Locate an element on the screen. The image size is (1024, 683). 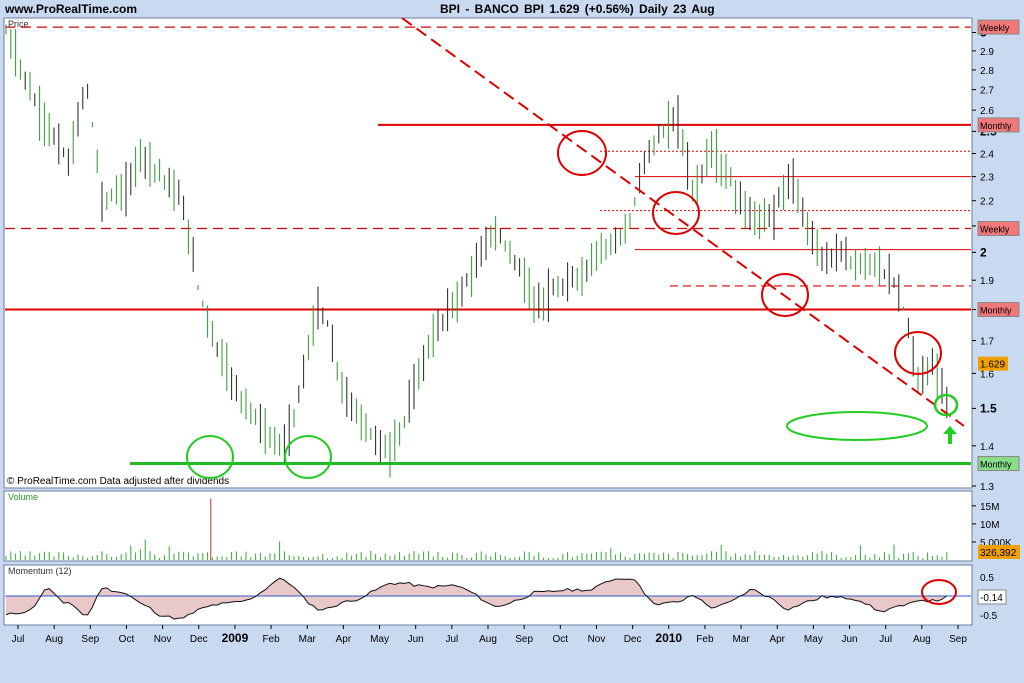
up-arrow-icon is located at coordinates (950, 435).